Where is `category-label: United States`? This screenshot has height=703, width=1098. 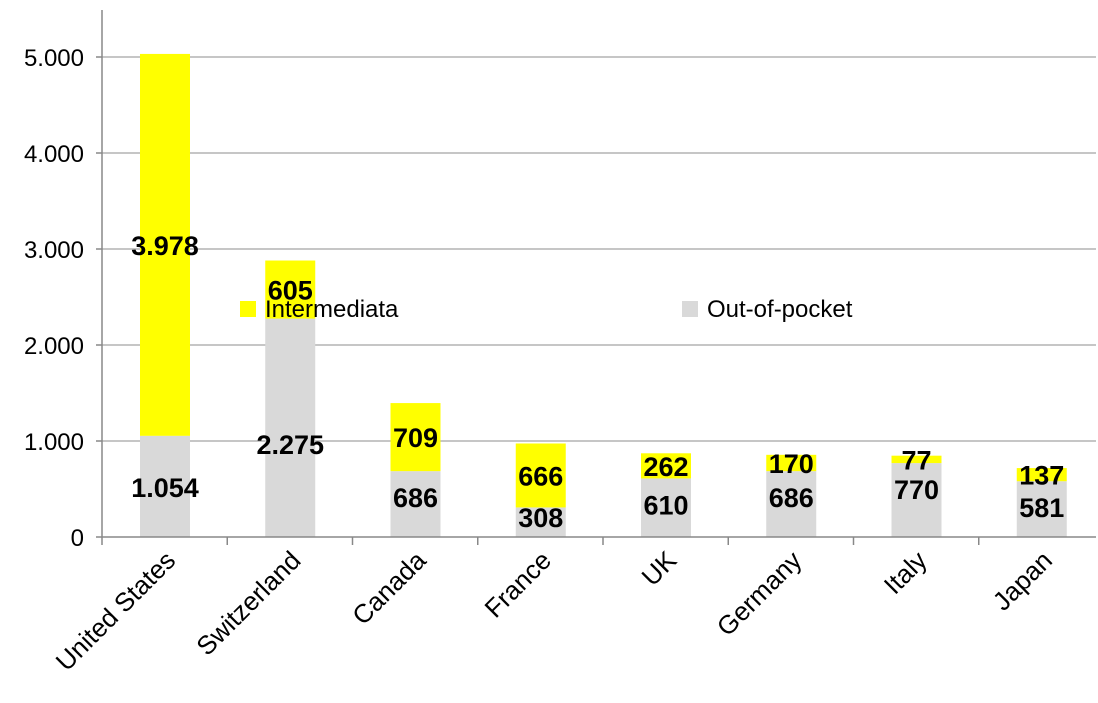 category-label: United States is located at coordinates (116, 611).